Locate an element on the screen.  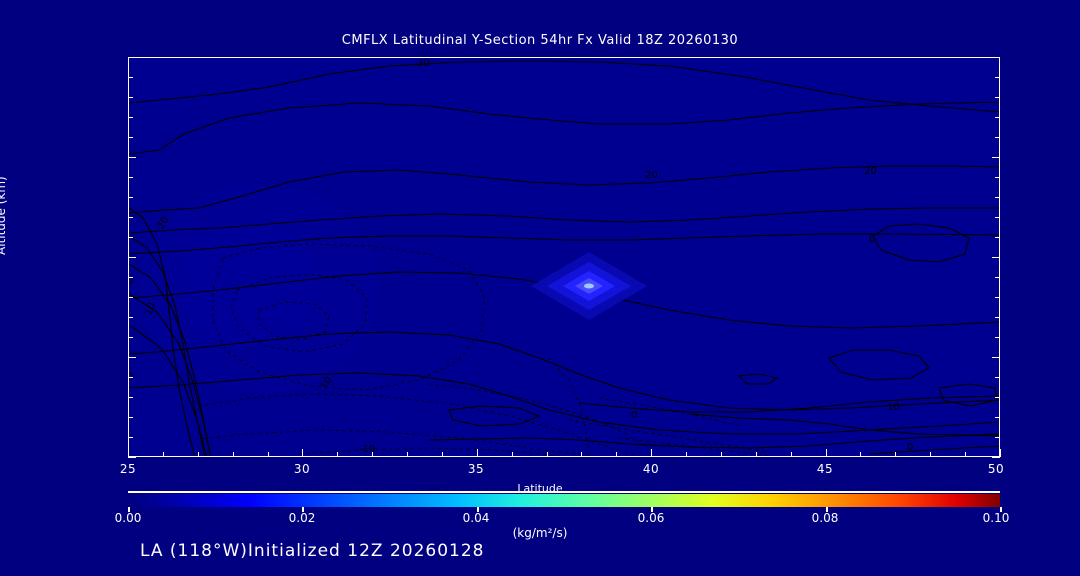
x-tick-label-35: 35 is located at coordinates (476, 469).